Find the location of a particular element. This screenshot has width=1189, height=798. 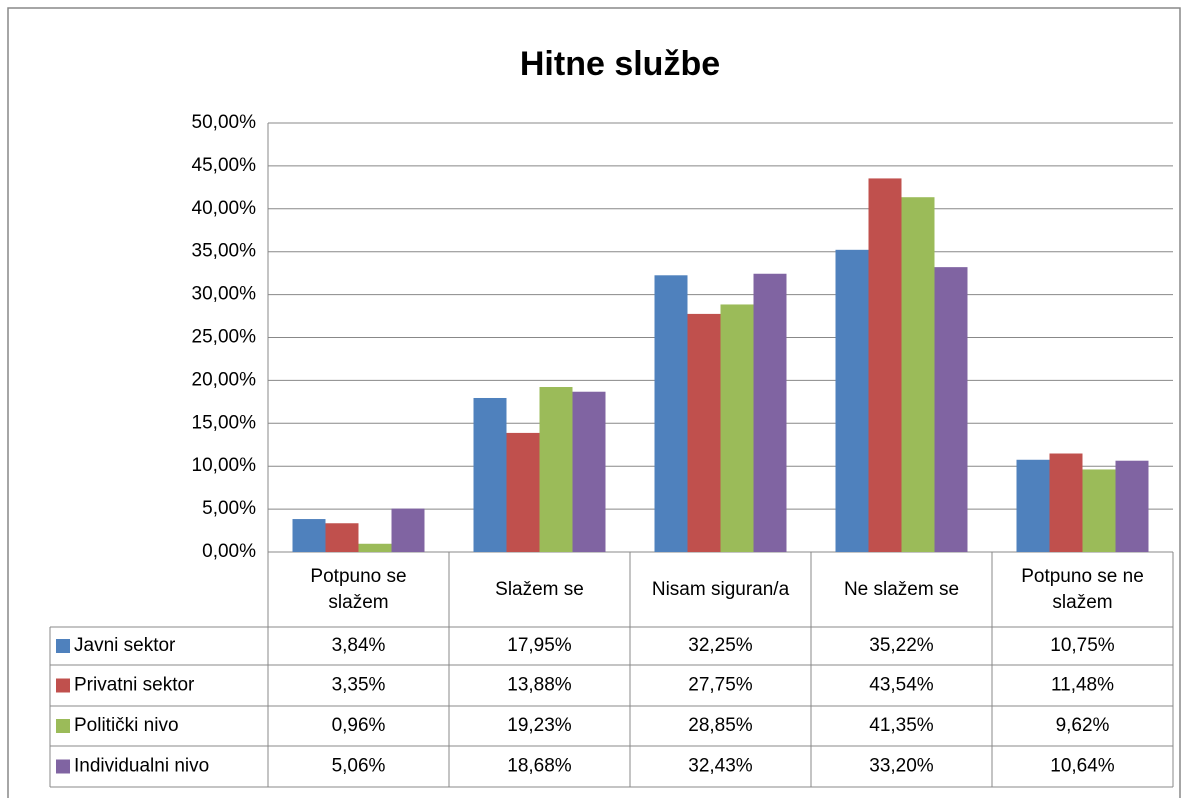

y-tick-label: 5,00% is located at coordinates (229, 508).